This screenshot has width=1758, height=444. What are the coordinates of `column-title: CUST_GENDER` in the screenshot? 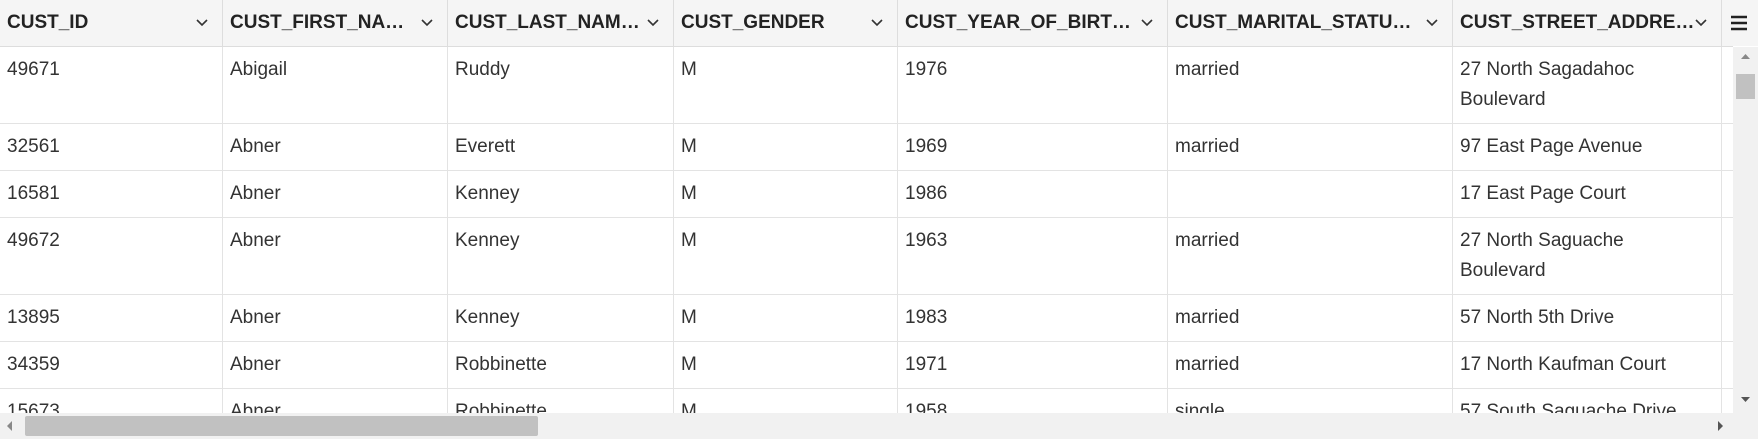 It's located at (753, 22).